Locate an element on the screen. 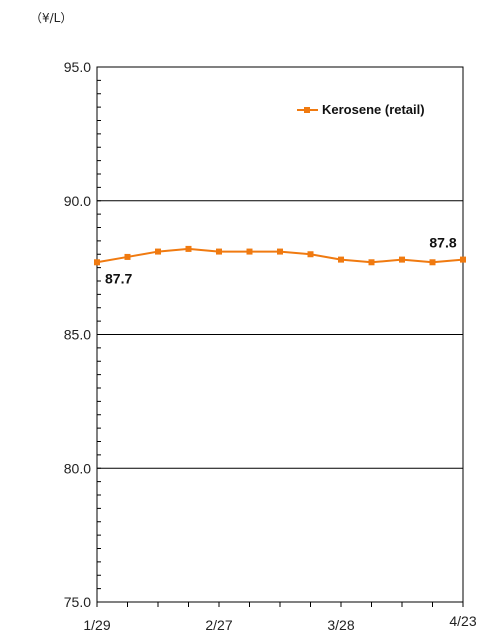  legend-label: Kerosene (retail) is located at coordinates (373, 109).